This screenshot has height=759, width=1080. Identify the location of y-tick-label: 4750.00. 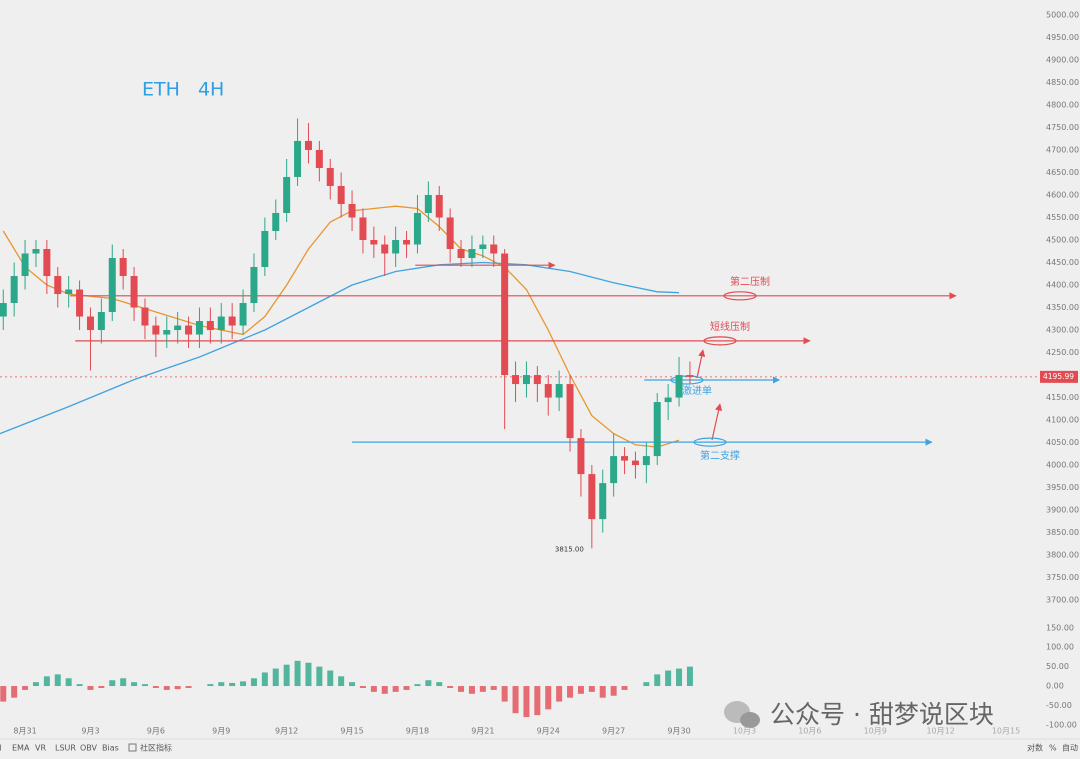
(1062, 127).